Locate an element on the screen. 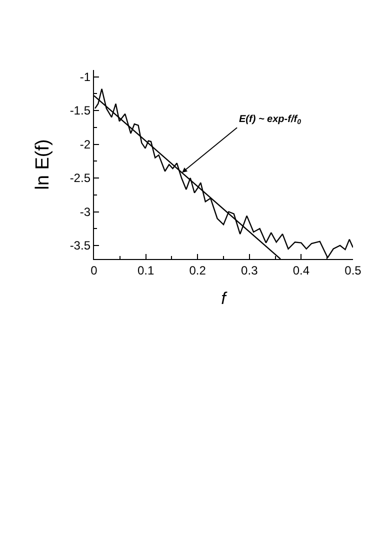 Image resolution: width=374 pixels, height=539 pixels. y-tick-label: -2 is located at coordinates (85, 144).